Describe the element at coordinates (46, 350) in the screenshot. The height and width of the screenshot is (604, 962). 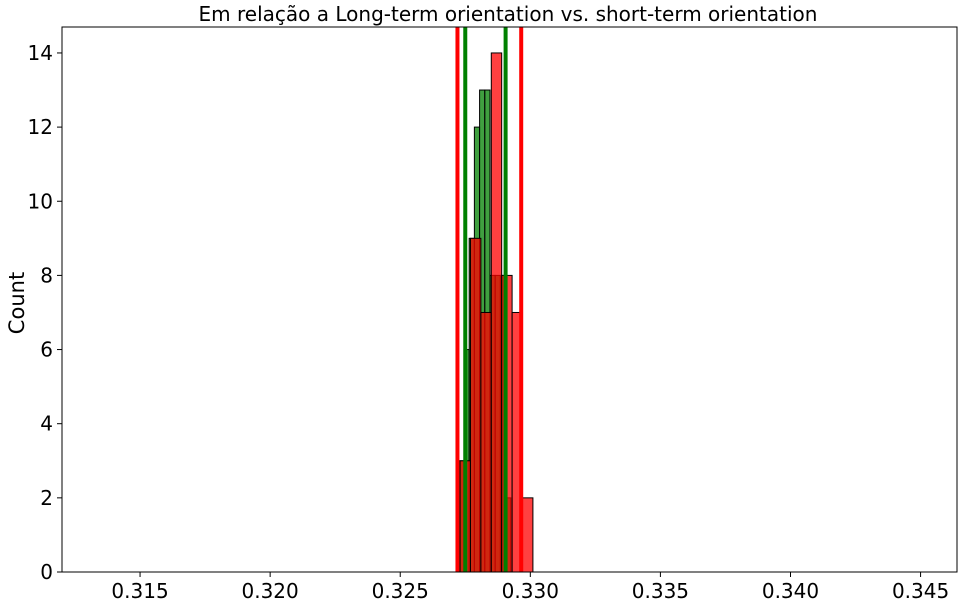
I see `y-tick-label: 6` at that location.